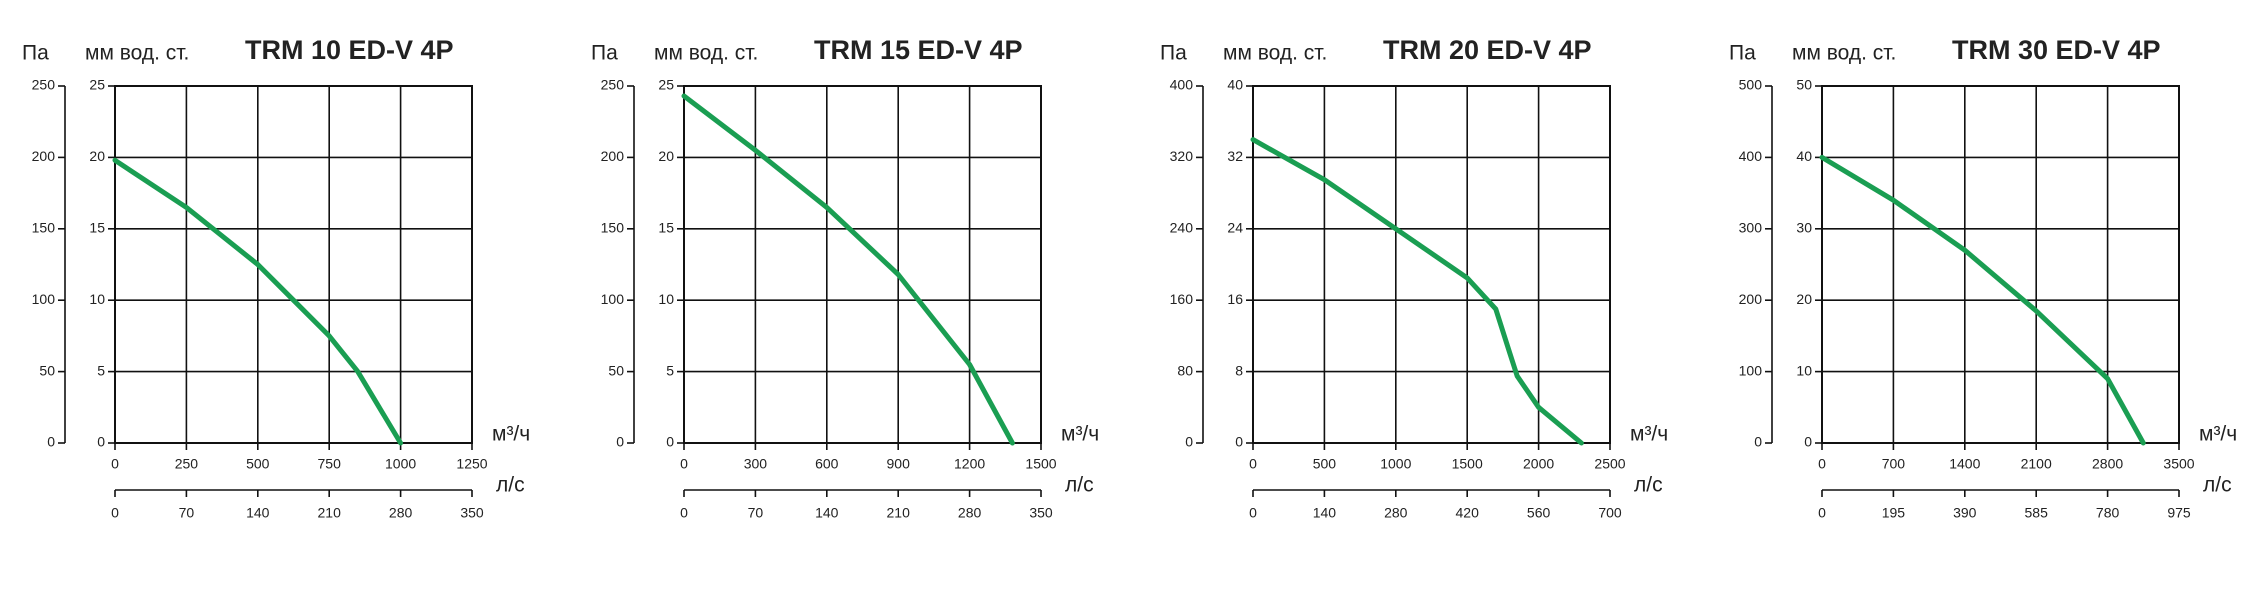 Image resolution: width=2264 pixels, height=609 pixels. I want to click on x2-tick-label: 975, so click(2179, 513).